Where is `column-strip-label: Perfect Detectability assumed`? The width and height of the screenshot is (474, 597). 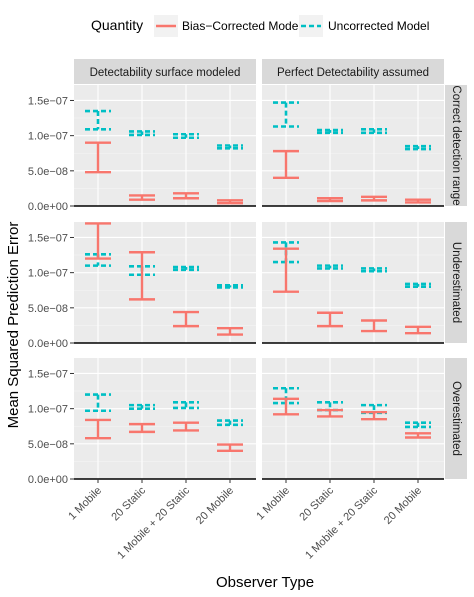 column-strip-label: Perfect Detectability assumed is located at coordinates (353, 73).